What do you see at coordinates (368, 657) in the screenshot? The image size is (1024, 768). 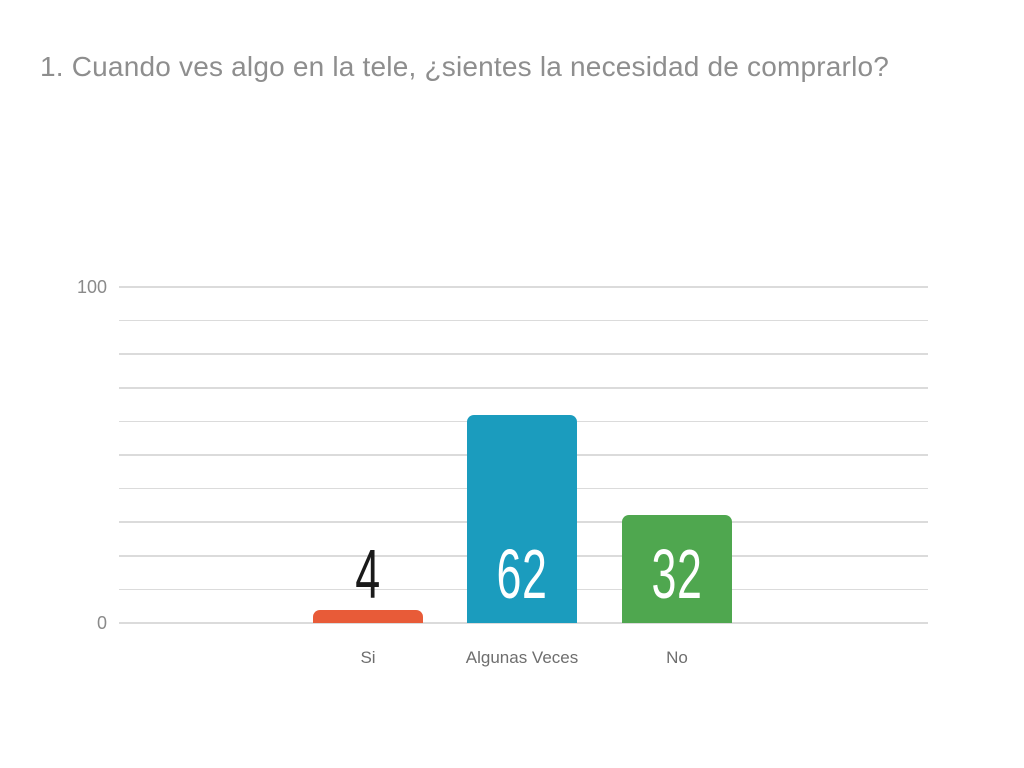 I see `category-label-si: Si` at bounding box center [368, 657].